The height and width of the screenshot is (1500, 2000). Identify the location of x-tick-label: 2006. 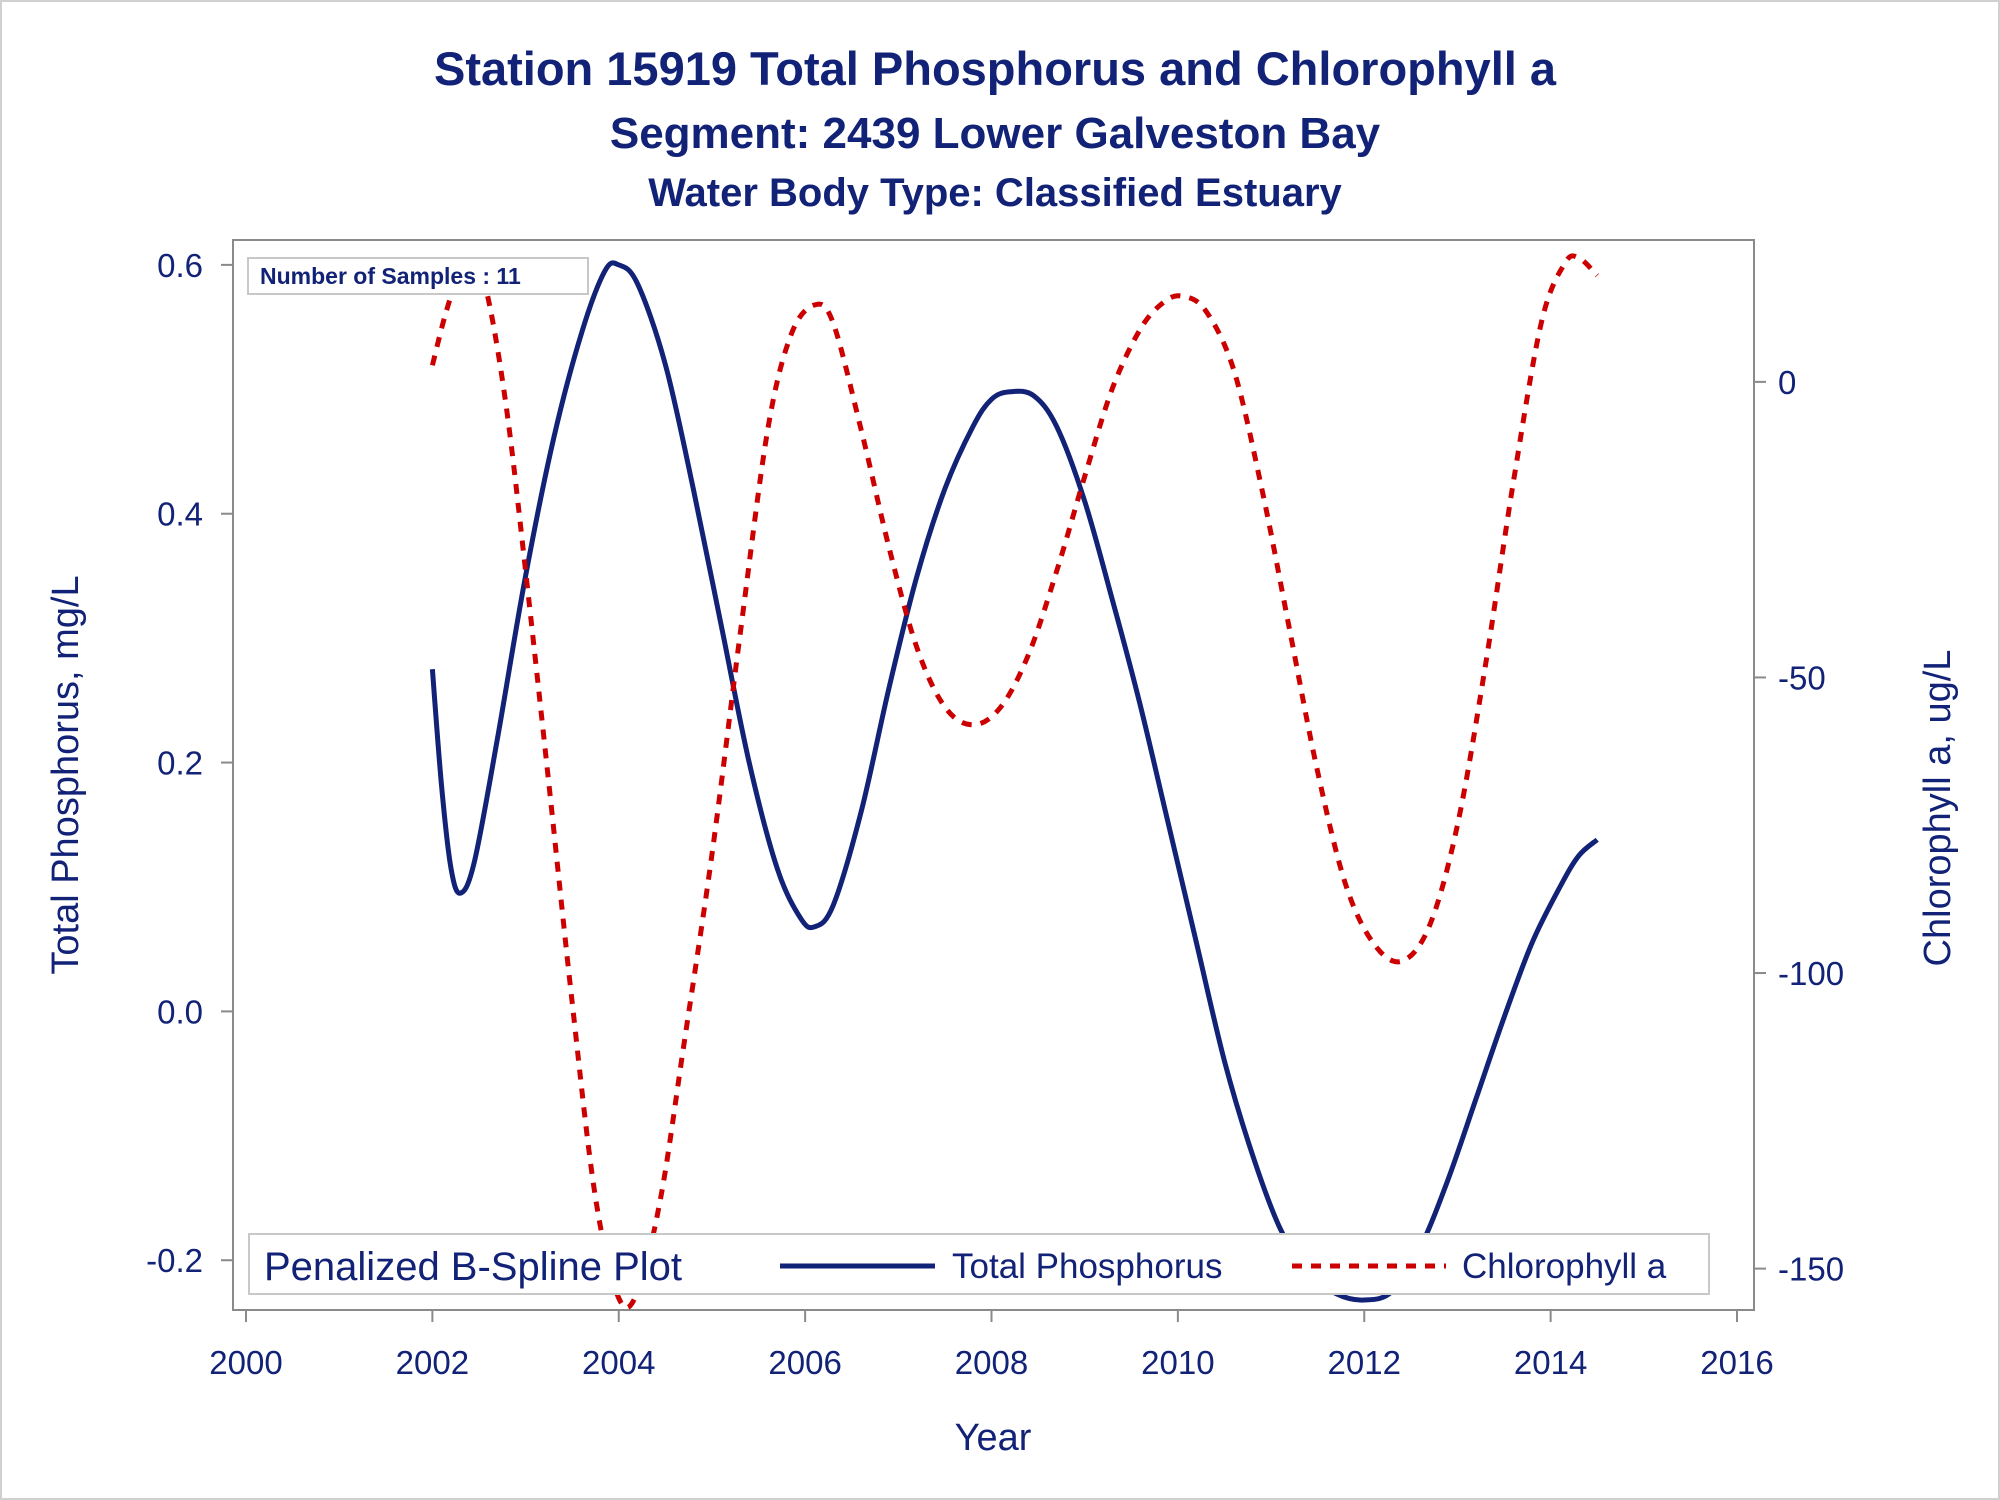
(804, 1362).